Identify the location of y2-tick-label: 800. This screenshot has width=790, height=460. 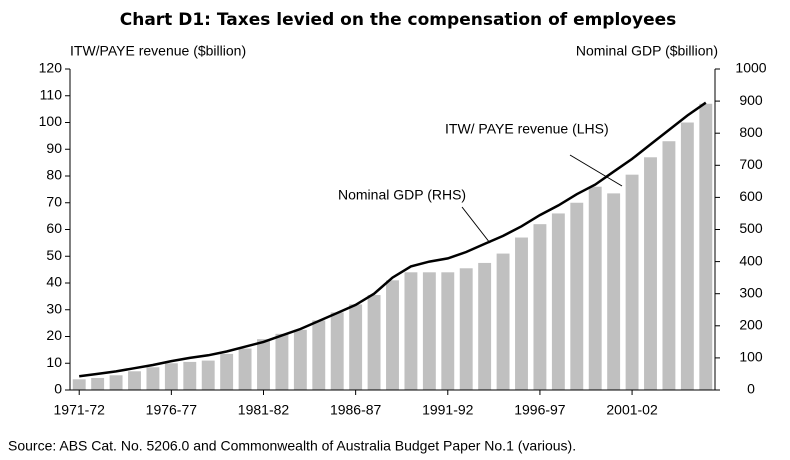
(751, 132).